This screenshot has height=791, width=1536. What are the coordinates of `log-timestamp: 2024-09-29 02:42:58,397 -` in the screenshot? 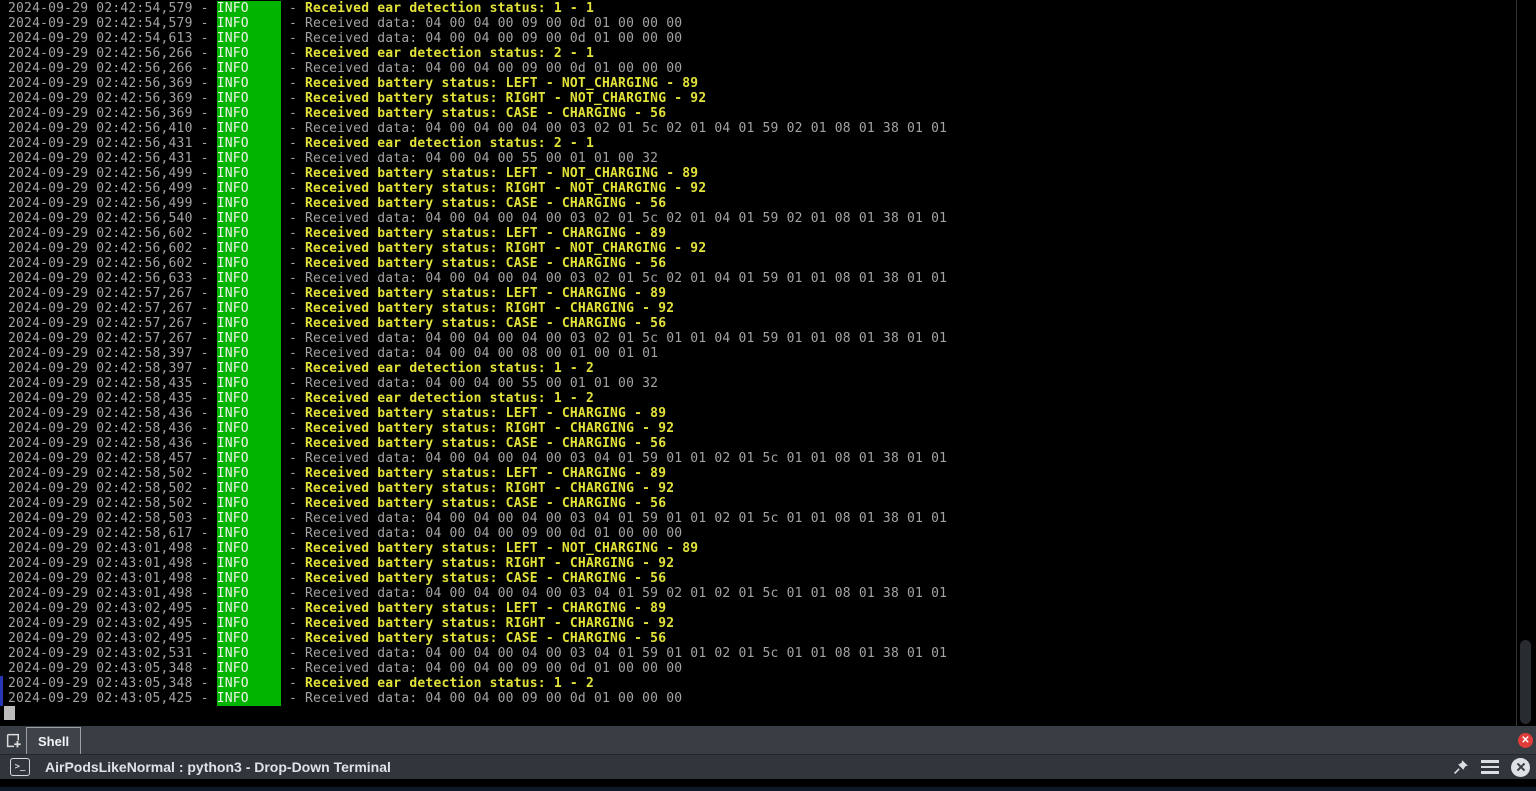 It's located at (112, 353).